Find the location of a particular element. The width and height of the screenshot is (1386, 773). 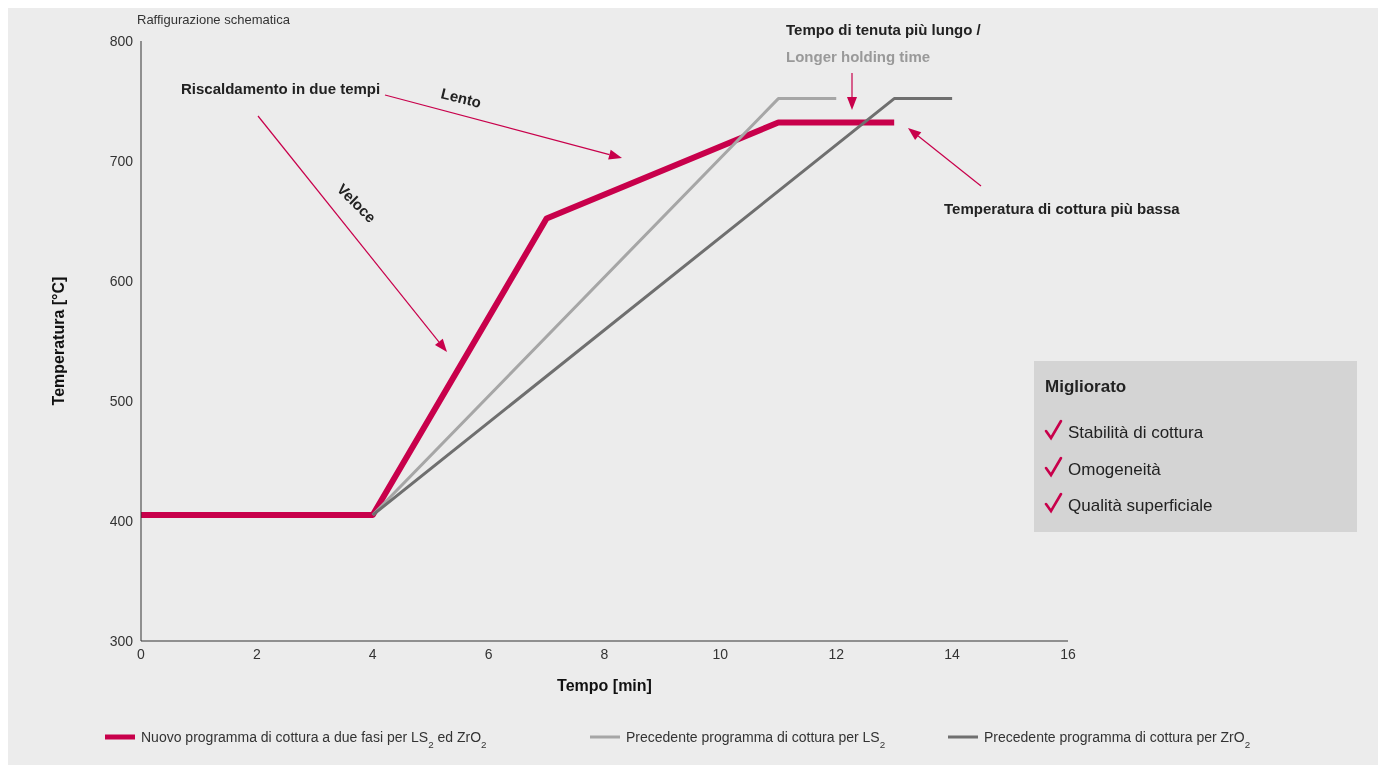

x-tick-label: 6 is located at coordinates (488, 653).